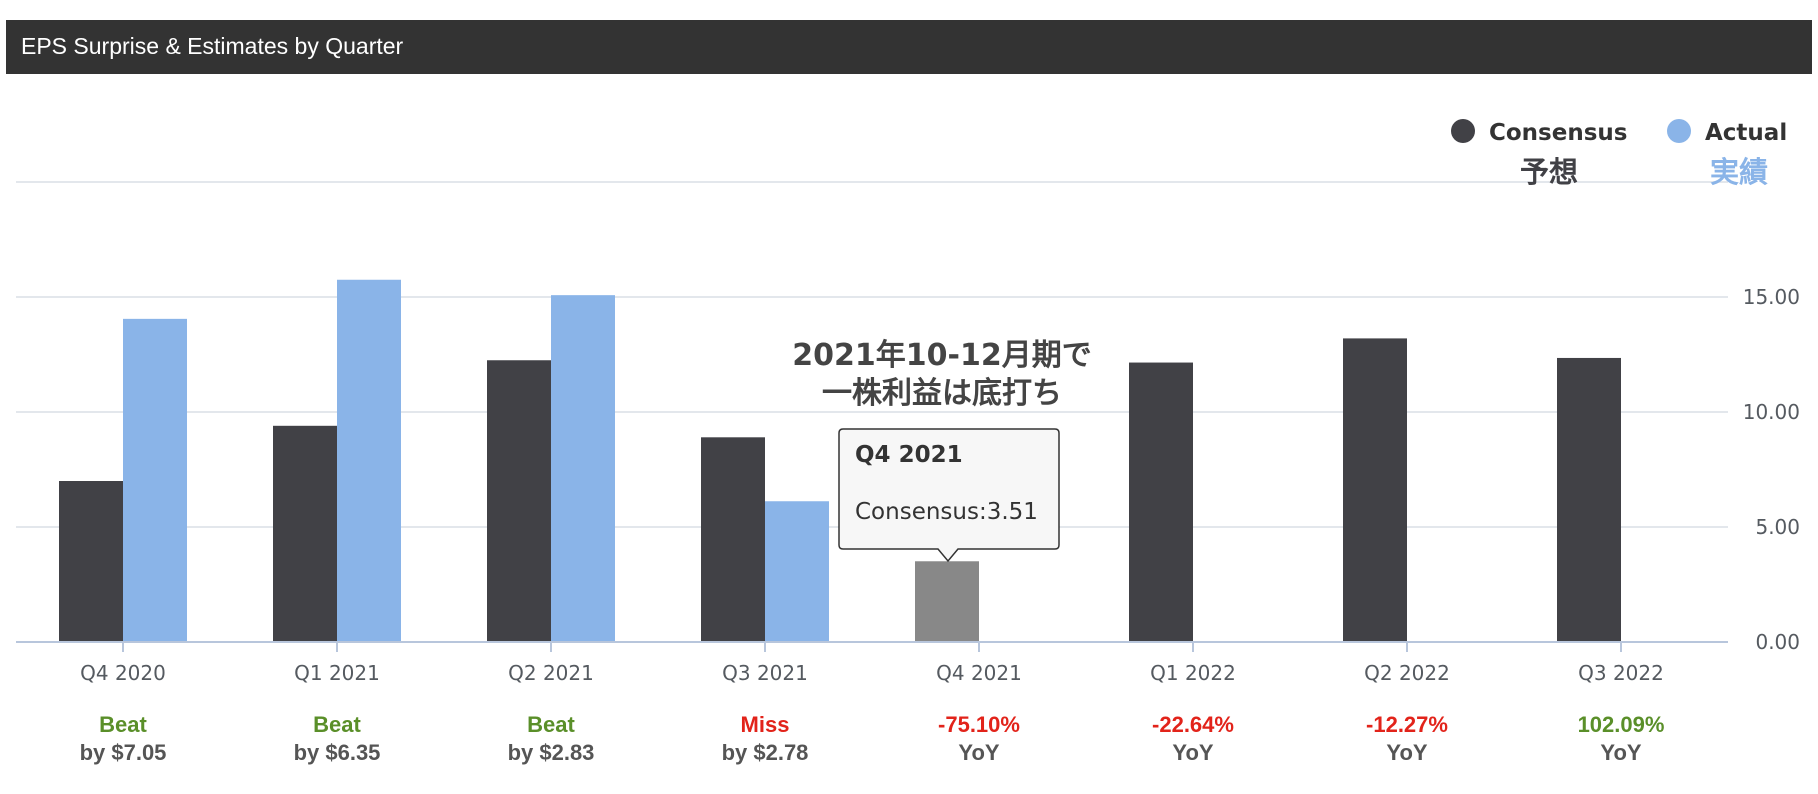 The height and width of the screenshot is (794, 1818). What do you see at coordinates (1407, 673) in the screenshot?
I see `x-tick-label: Q2 2022` at bounding box center [1407, 673].